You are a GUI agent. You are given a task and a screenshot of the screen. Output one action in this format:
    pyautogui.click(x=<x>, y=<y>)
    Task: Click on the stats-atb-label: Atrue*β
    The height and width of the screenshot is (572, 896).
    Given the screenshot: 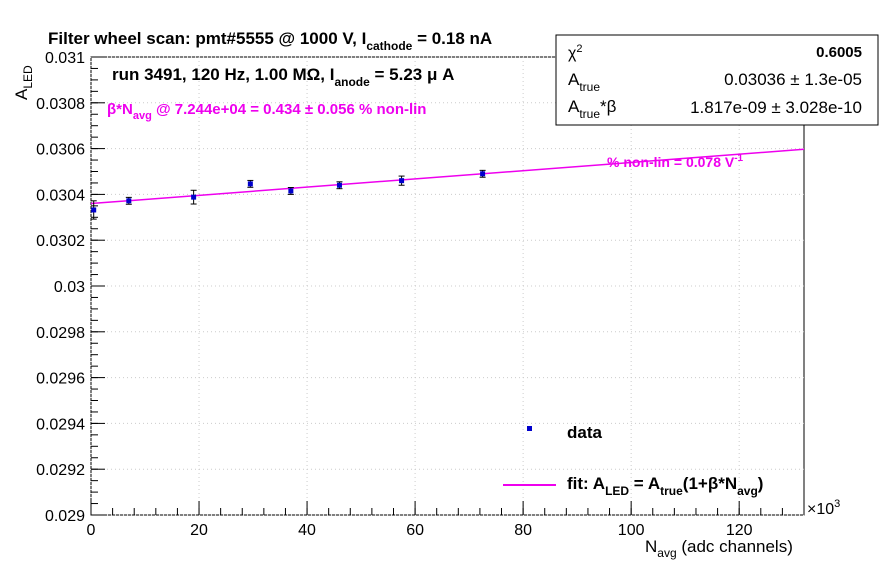 What is the action you would take?
    pyautogui.click(x=592, y=109)
    